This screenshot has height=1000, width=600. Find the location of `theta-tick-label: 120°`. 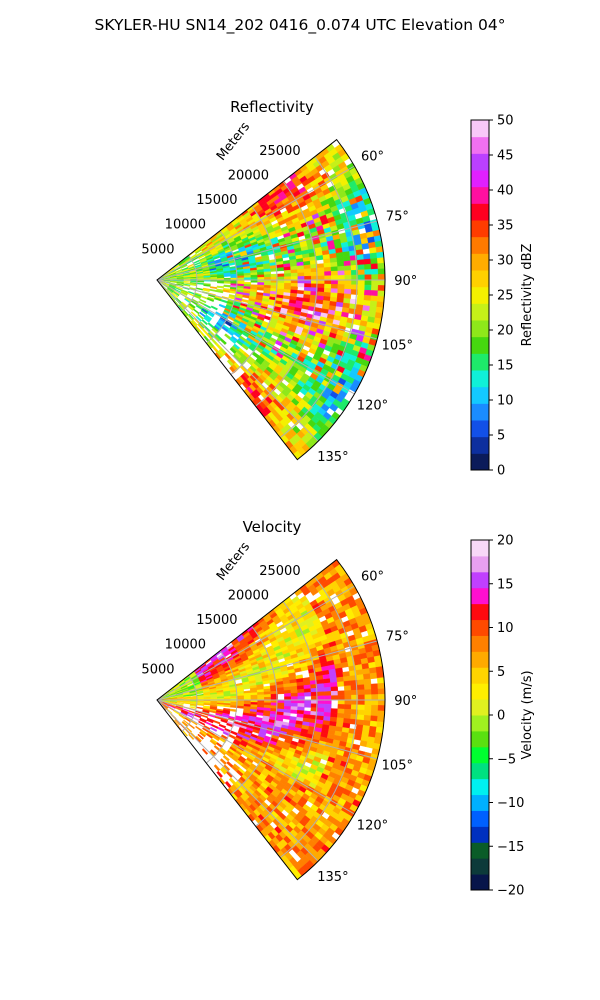

theta-tick-label: 120° is located at coordinates (372, 825).